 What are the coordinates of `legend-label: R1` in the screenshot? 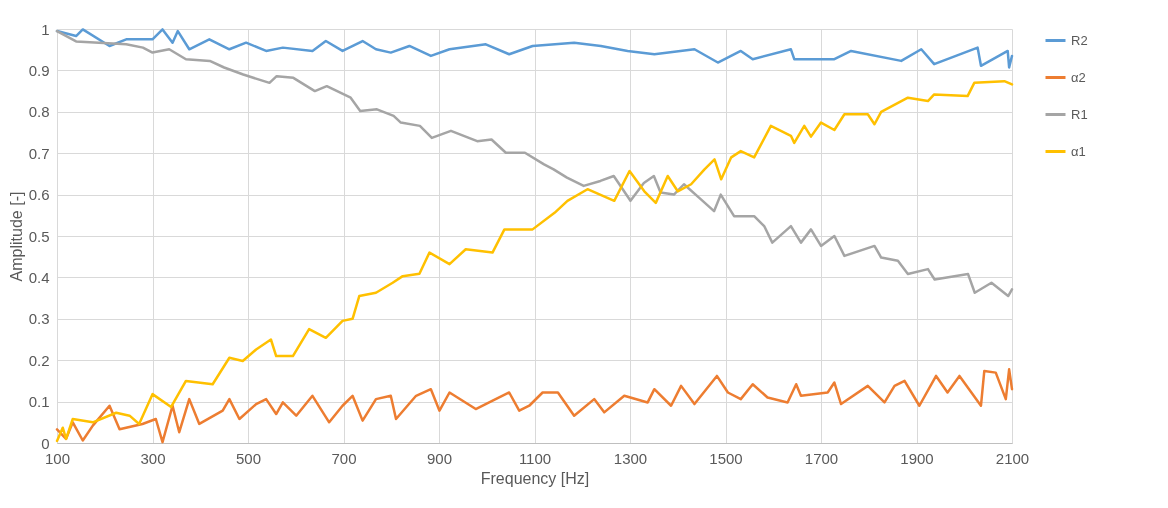 It's located at (1079, 114).